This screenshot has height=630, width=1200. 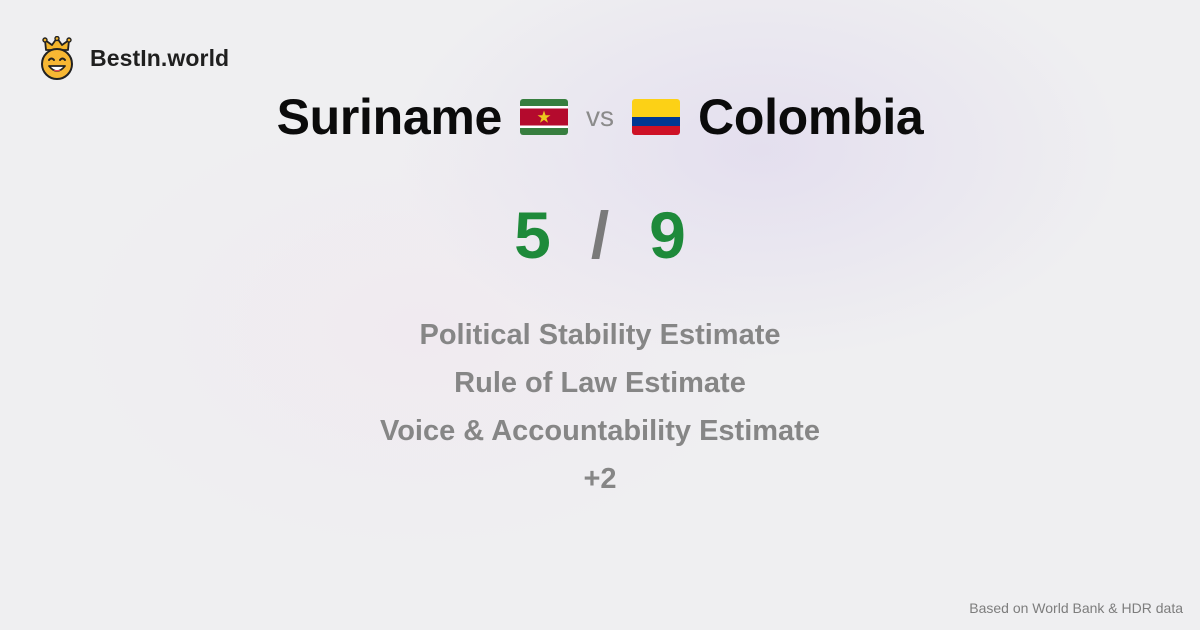 I want to click on brand: BestIn.world, so click(x=133, y=58).